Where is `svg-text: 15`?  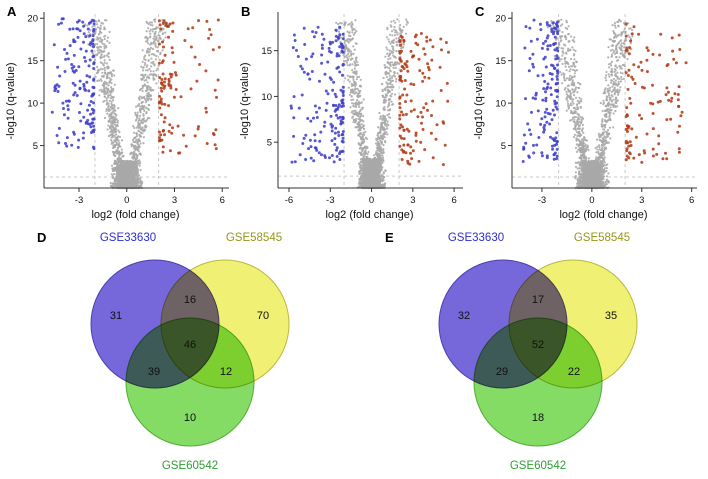
svg-text: 15 is located at coordinates (32, 61).